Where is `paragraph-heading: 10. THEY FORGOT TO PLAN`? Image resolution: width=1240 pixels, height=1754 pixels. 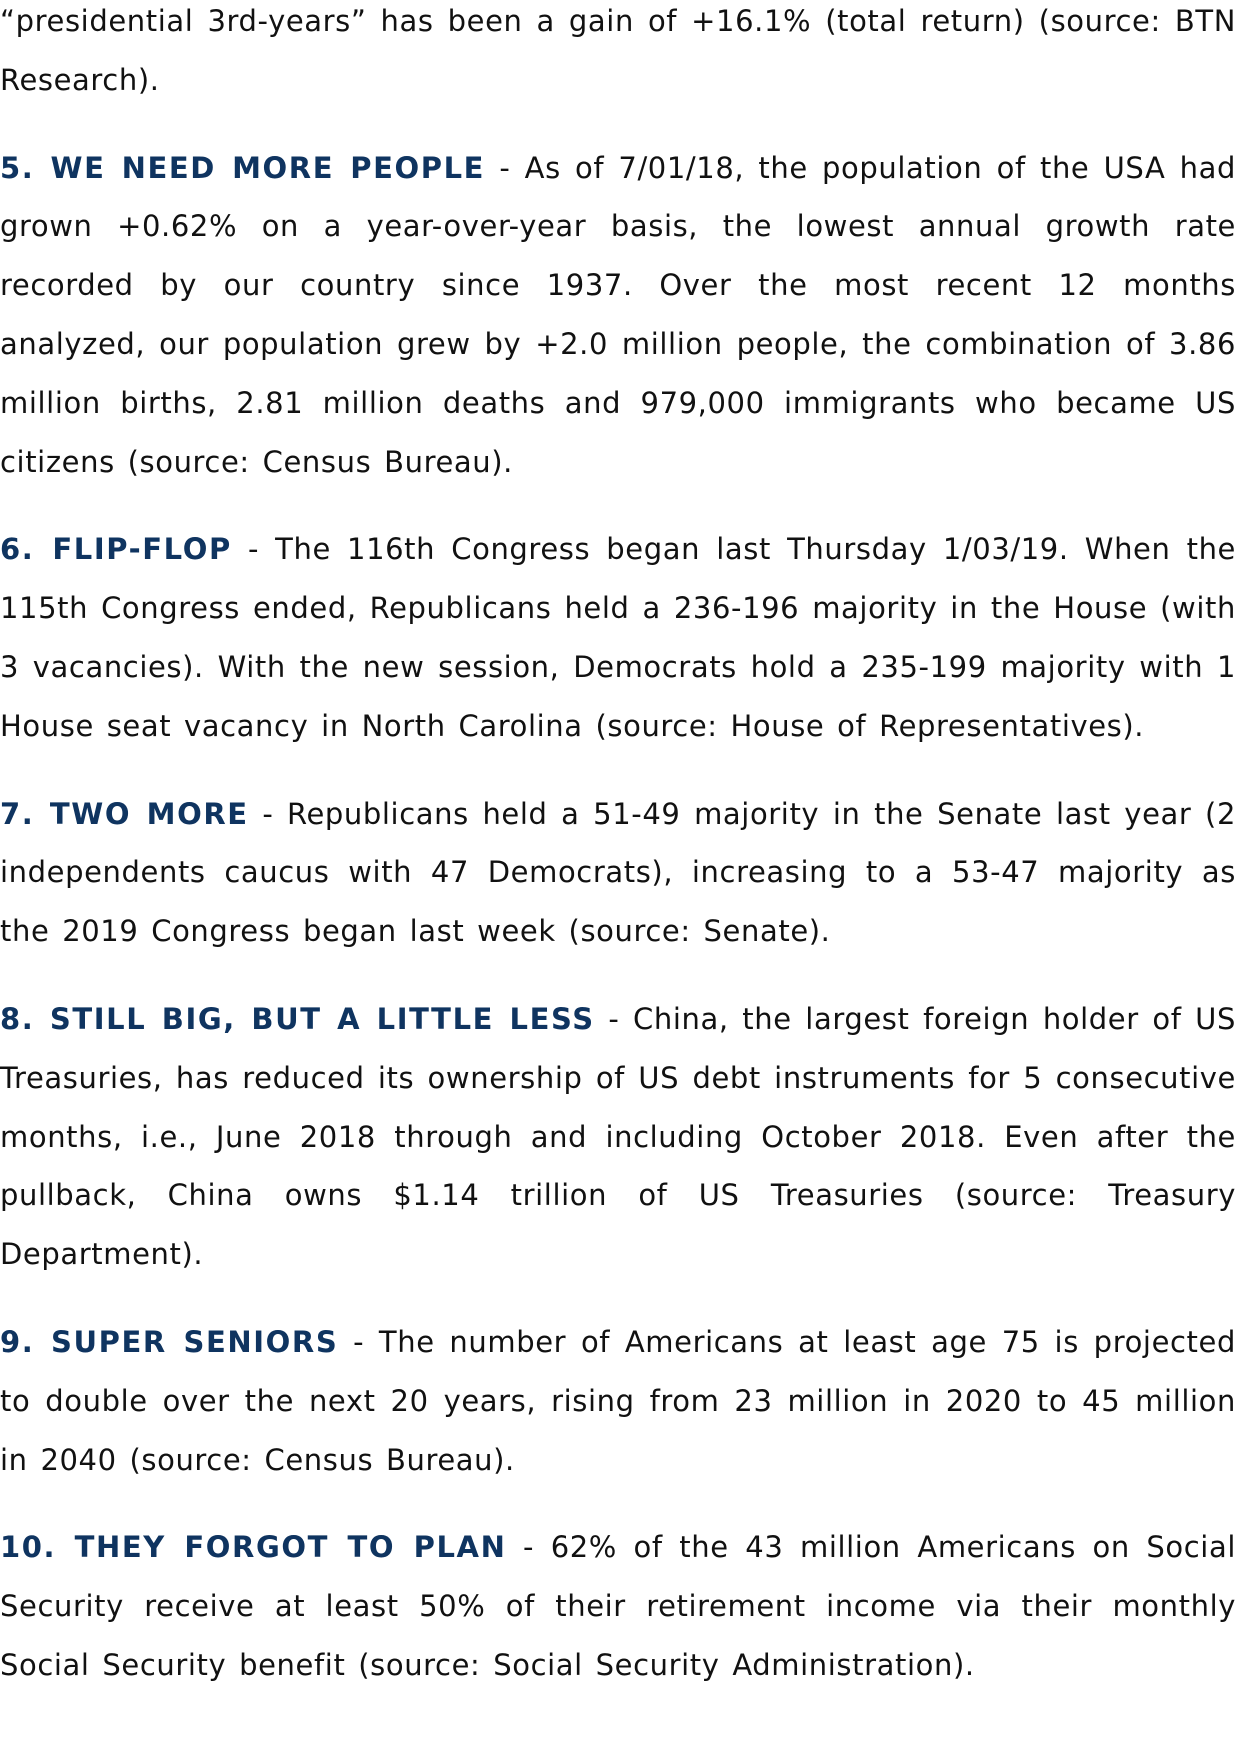
paragraph-heading: 10. THEY FORGOT TO PLAN is located at coordinates (253, 1547).